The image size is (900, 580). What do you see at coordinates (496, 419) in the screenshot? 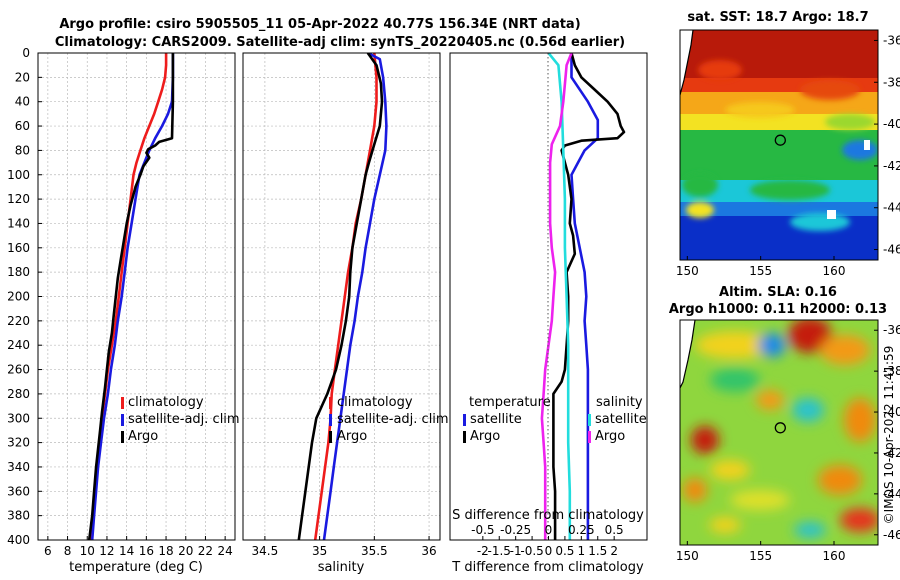
I see `legend-temp-satellite: satellite` at bounding box center [496, 419].